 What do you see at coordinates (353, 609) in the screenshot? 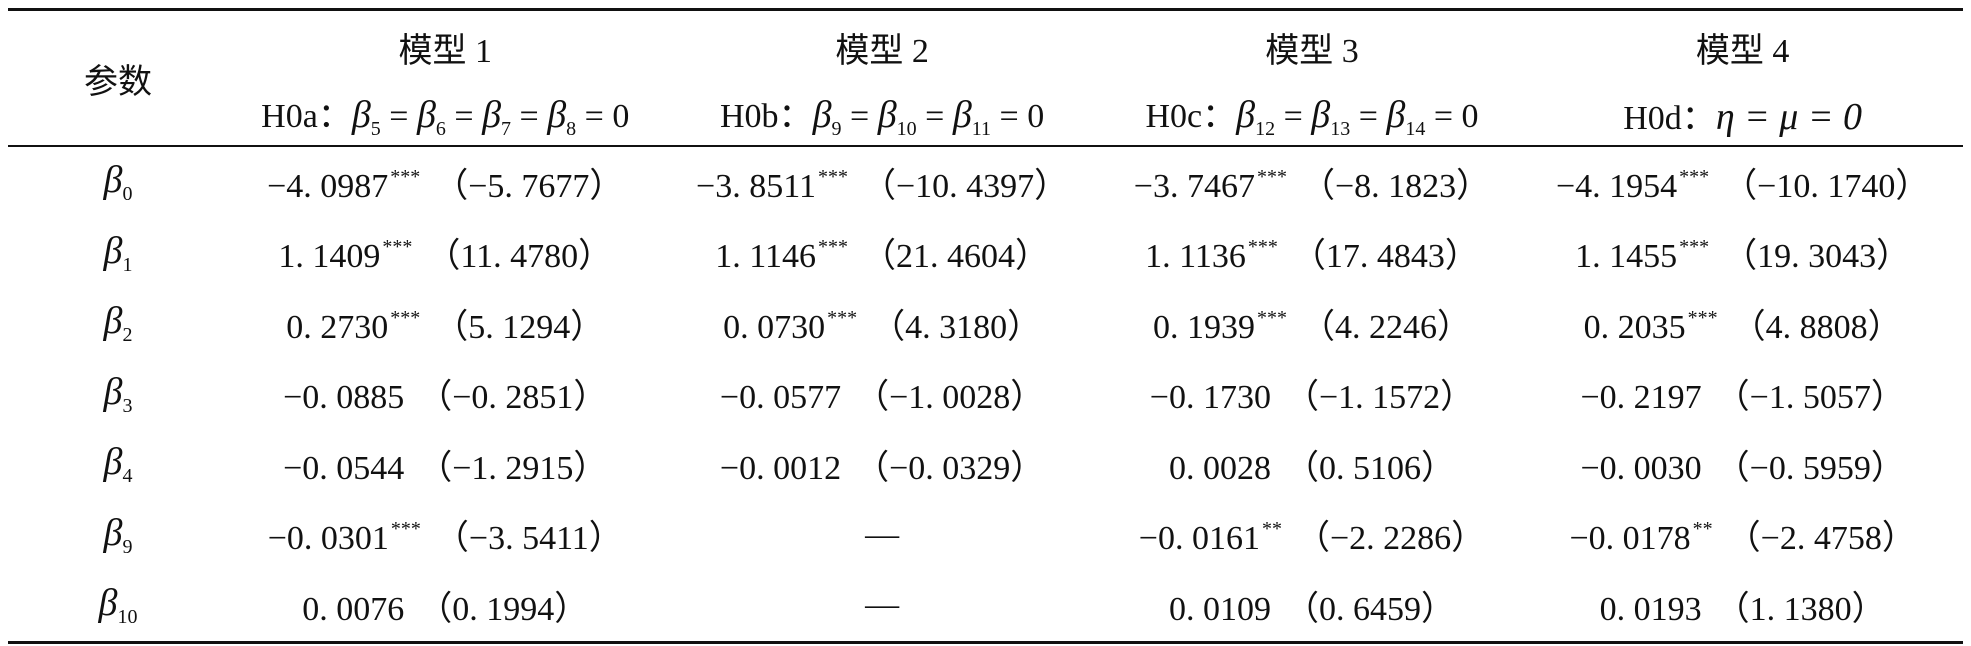
I see `coefficient: 0. 0076` at bounding box center [353, 609].